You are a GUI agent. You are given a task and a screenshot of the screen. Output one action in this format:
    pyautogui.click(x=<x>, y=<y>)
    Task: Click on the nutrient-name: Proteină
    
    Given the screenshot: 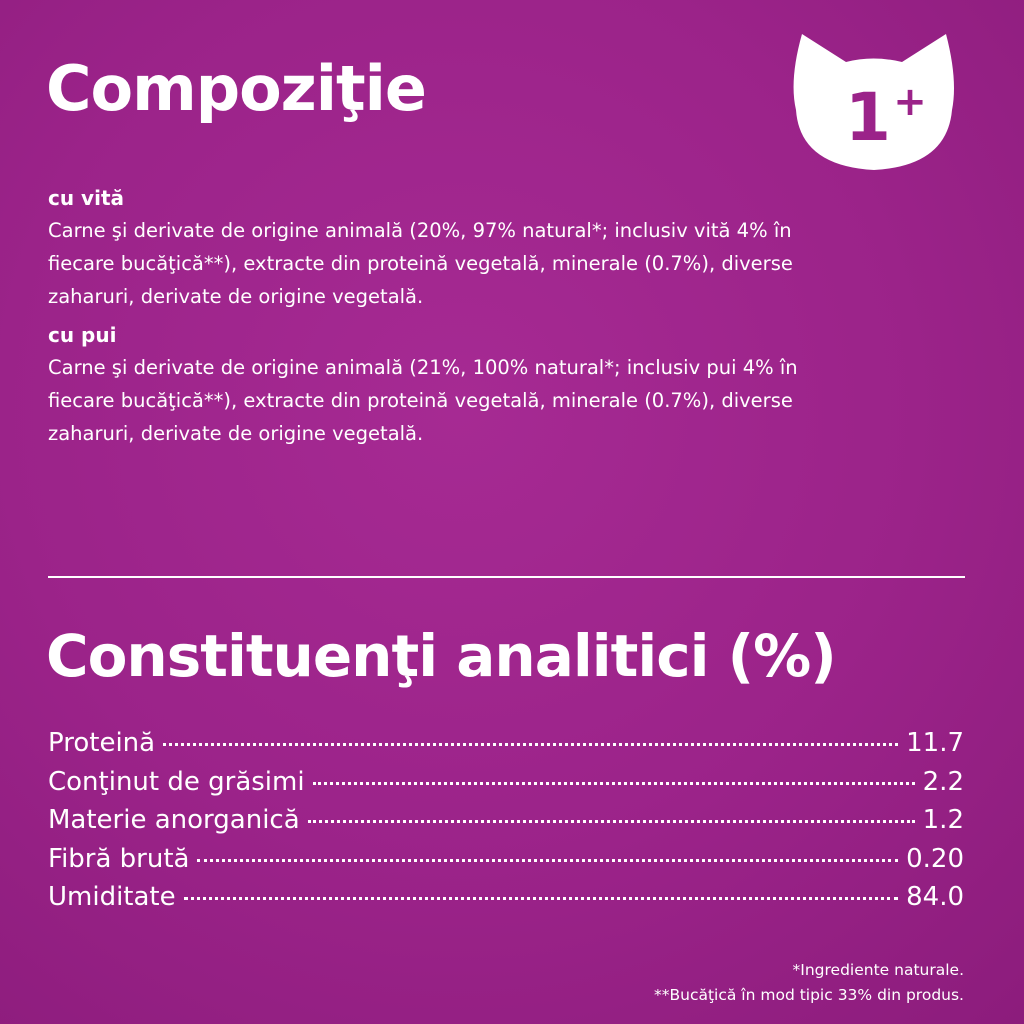 What is the action you would take?
    pyautogui.click(x=102, y=743)
    